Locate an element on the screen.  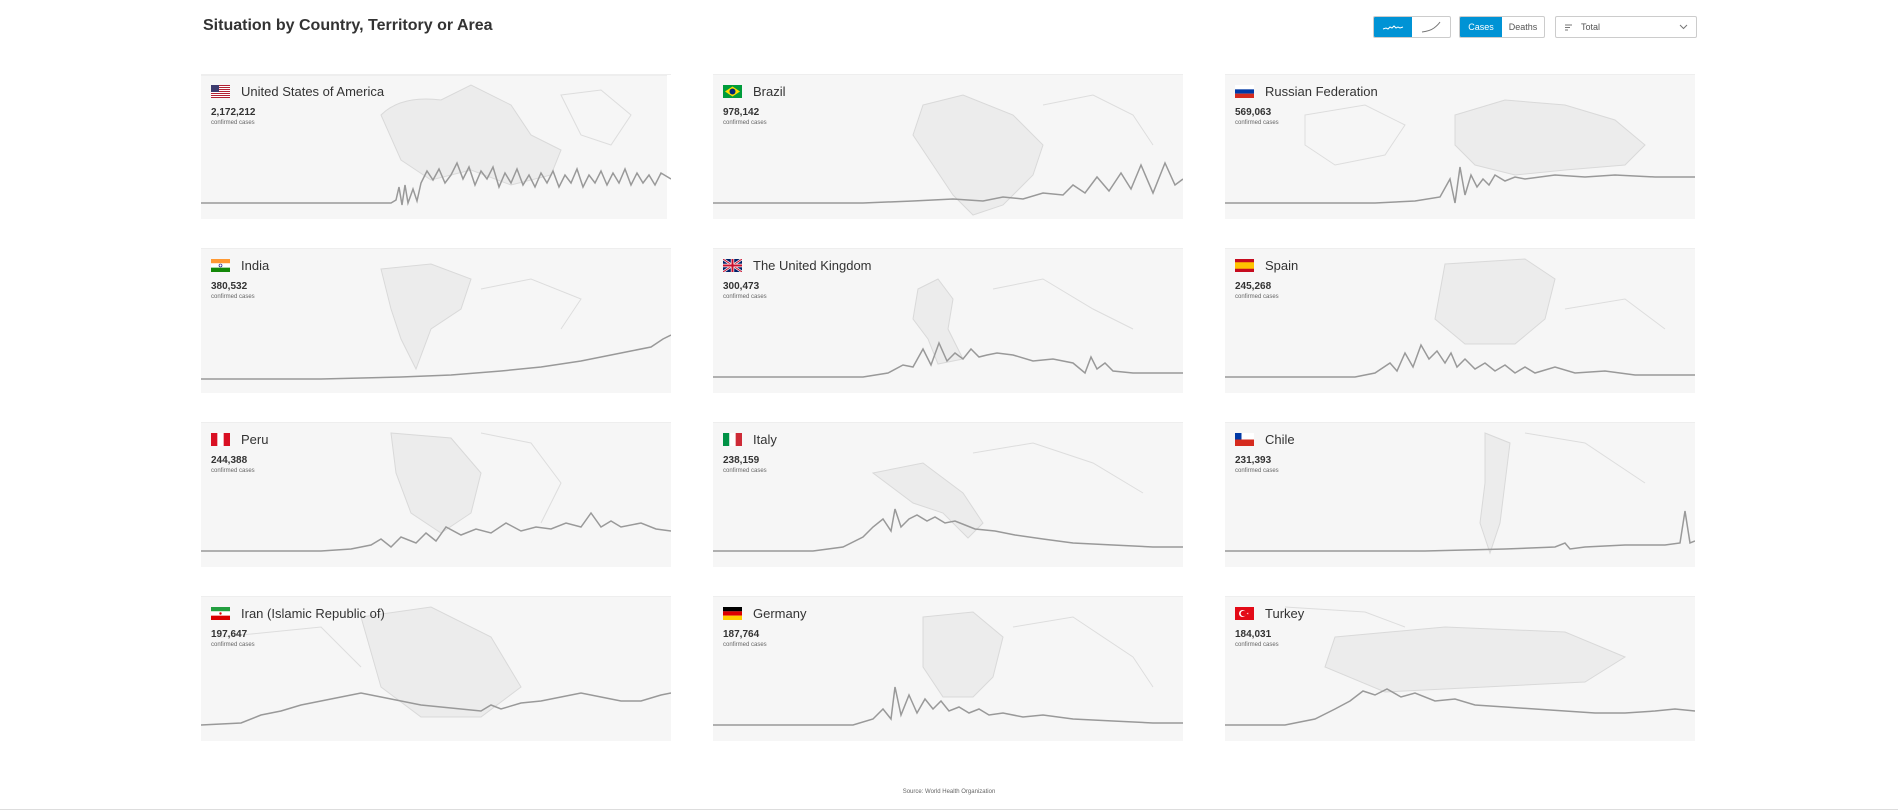
cl-flag-icon is located at coordinates (1244, 439).